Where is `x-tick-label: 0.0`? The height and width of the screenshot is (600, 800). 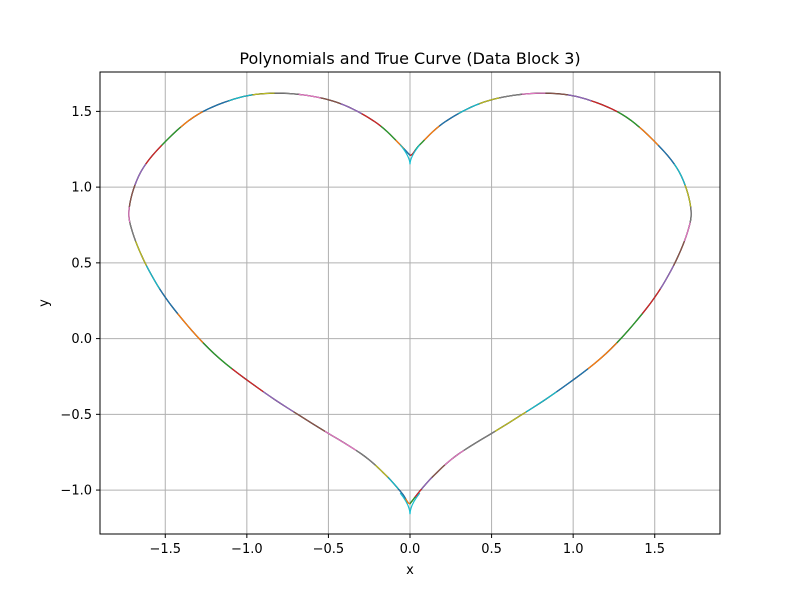 x-tick-label: 0.0 is located at coordinates (410, 549).